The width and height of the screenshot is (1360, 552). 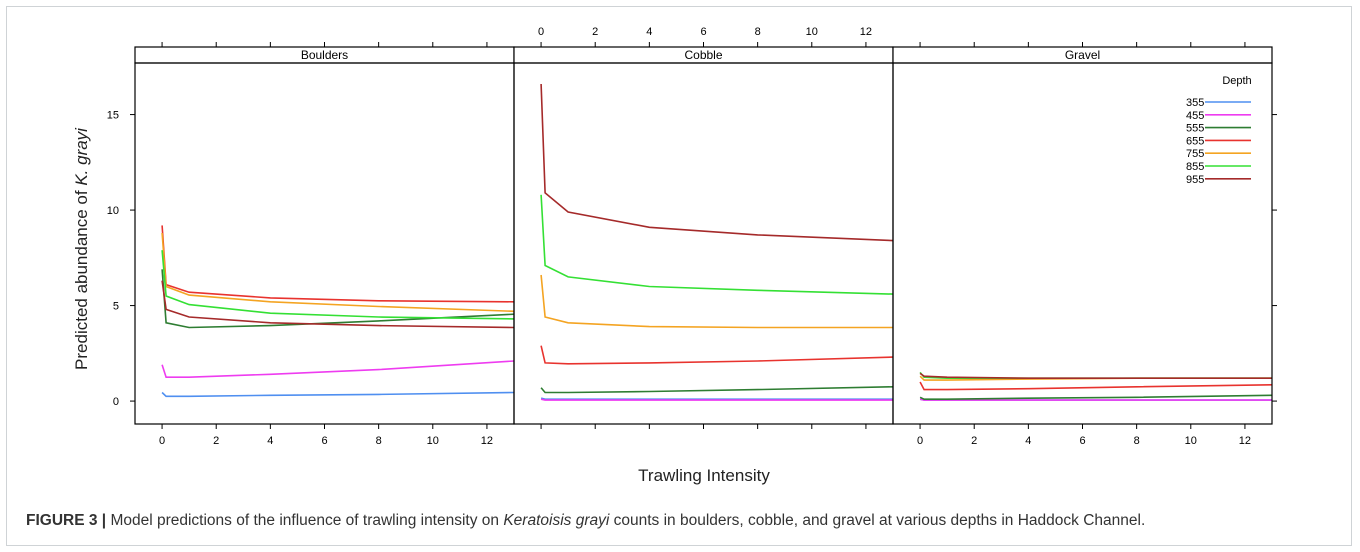 What do you see at coordinates (1195, 154) in the screenshot?
I see `legend-label-755: 755` at bounding box center [1195, 154].